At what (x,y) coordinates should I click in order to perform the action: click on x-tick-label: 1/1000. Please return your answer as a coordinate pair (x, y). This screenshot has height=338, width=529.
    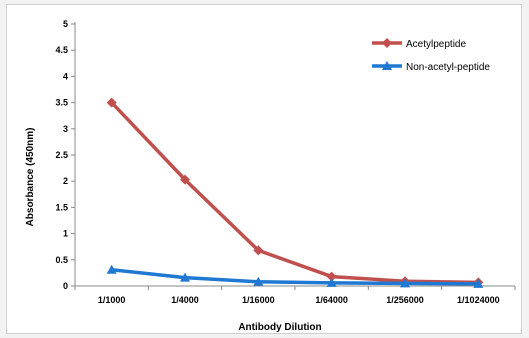
    Looking at the image, I should click on (112, 300).